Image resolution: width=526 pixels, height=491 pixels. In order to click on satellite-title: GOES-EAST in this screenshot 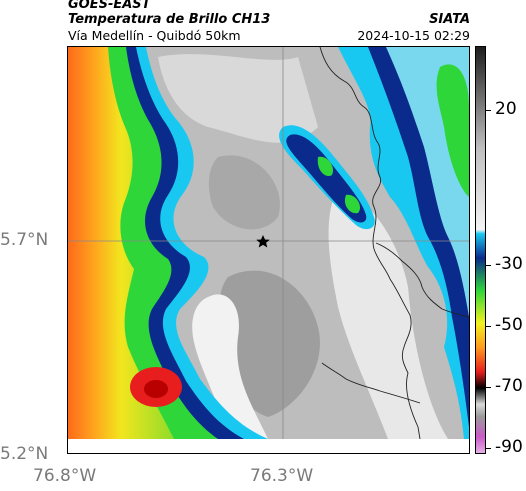, I will do `click(109, 6)`.